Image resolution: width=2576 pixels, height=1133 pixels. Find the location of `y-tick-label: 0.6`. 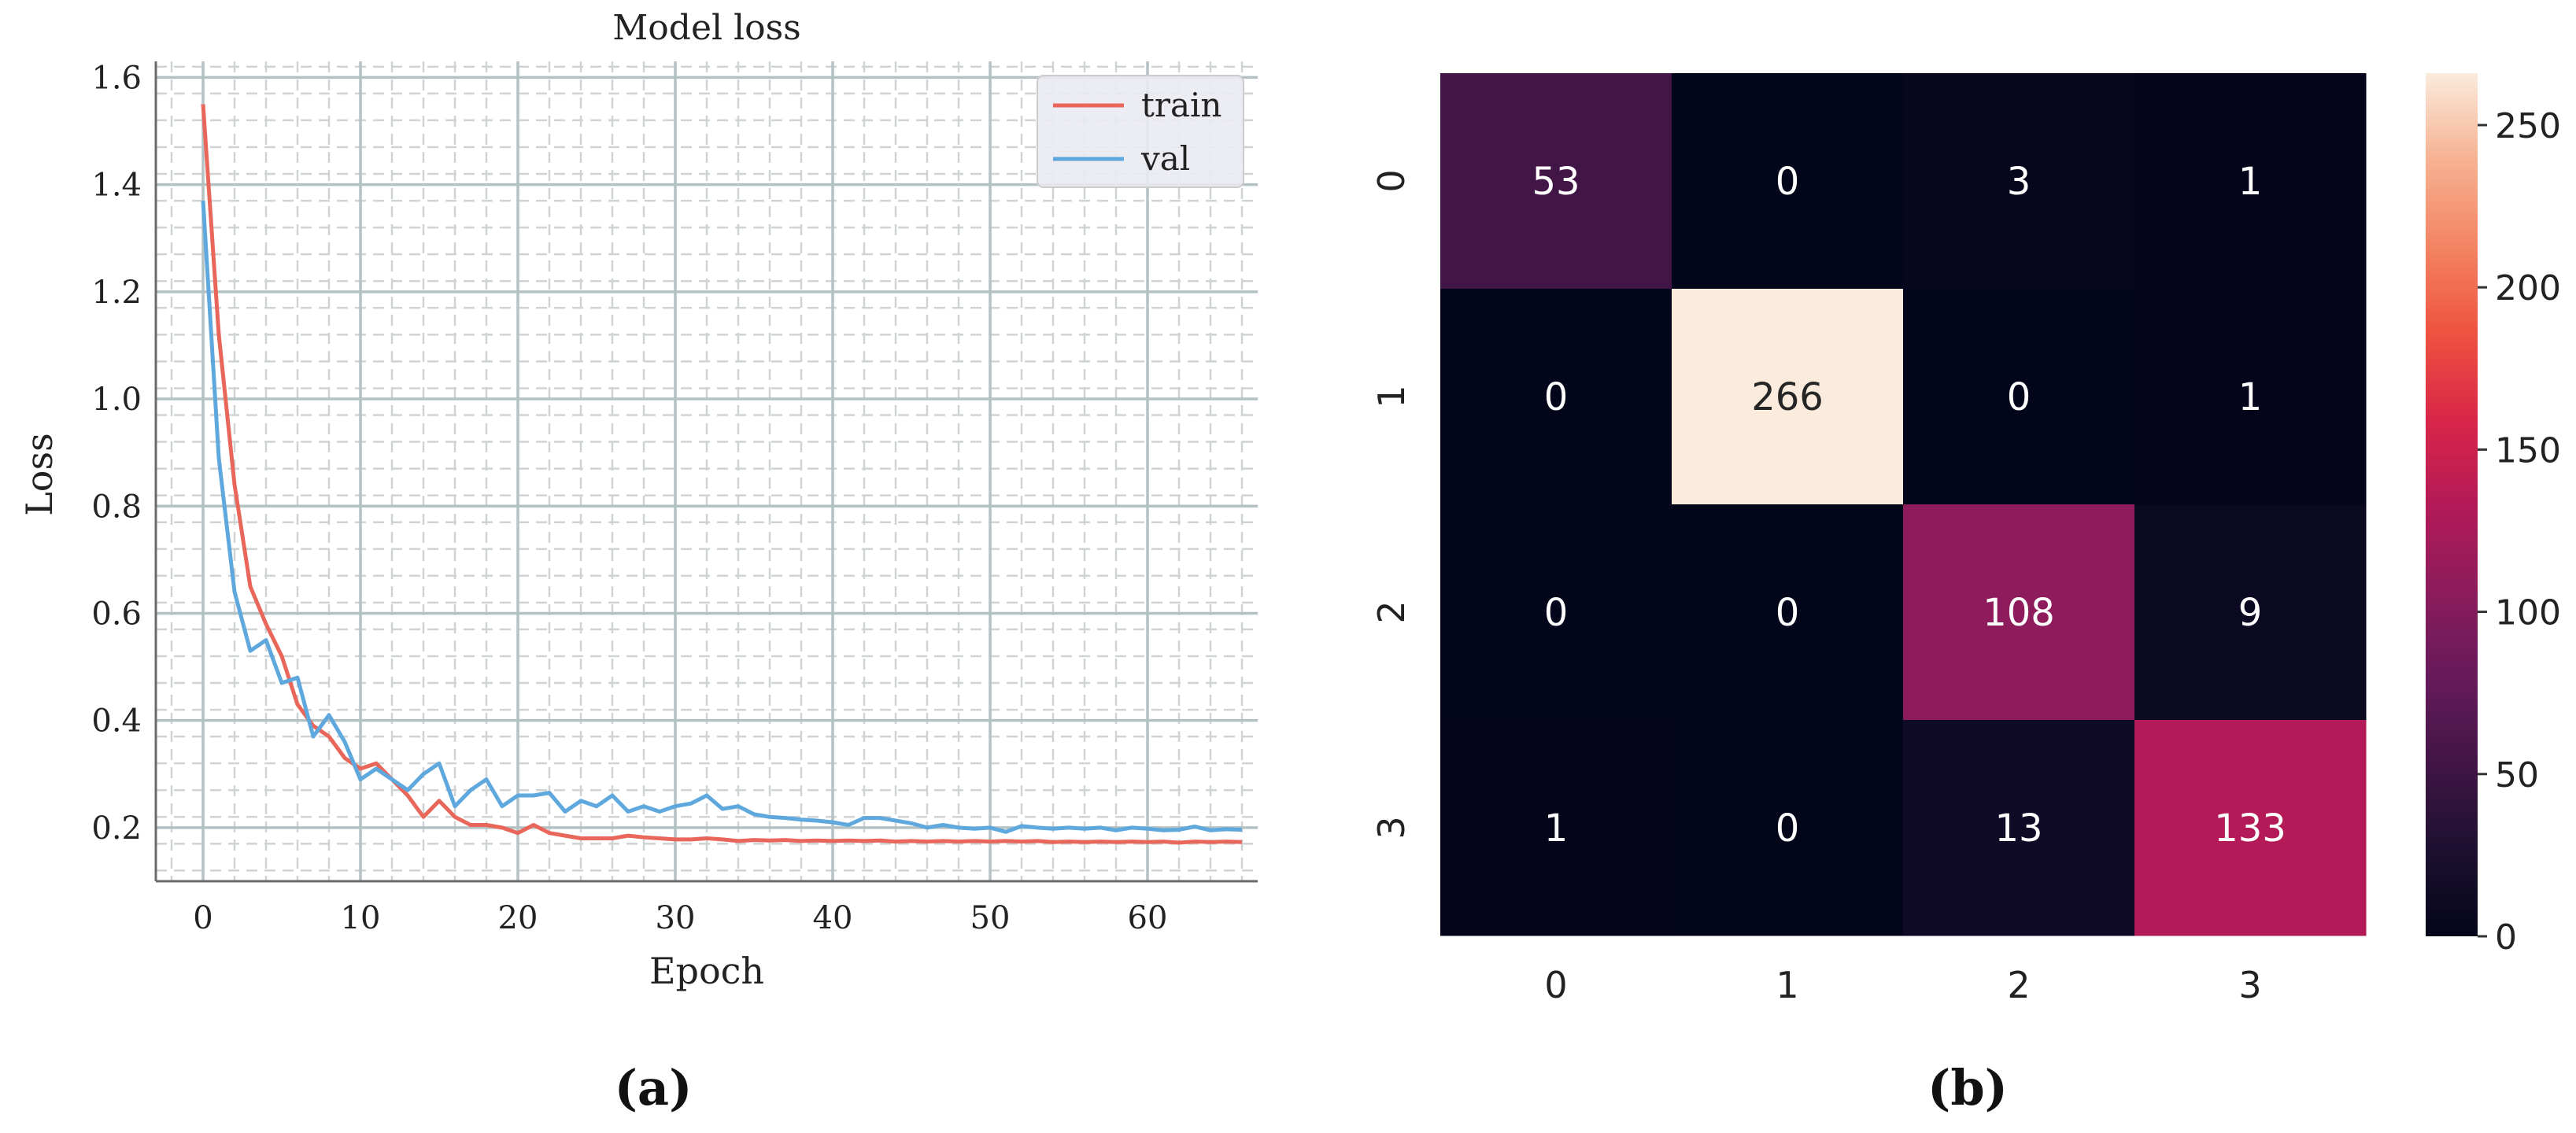

y-tick-label: 0.6 is located at coordinates (116, 614).